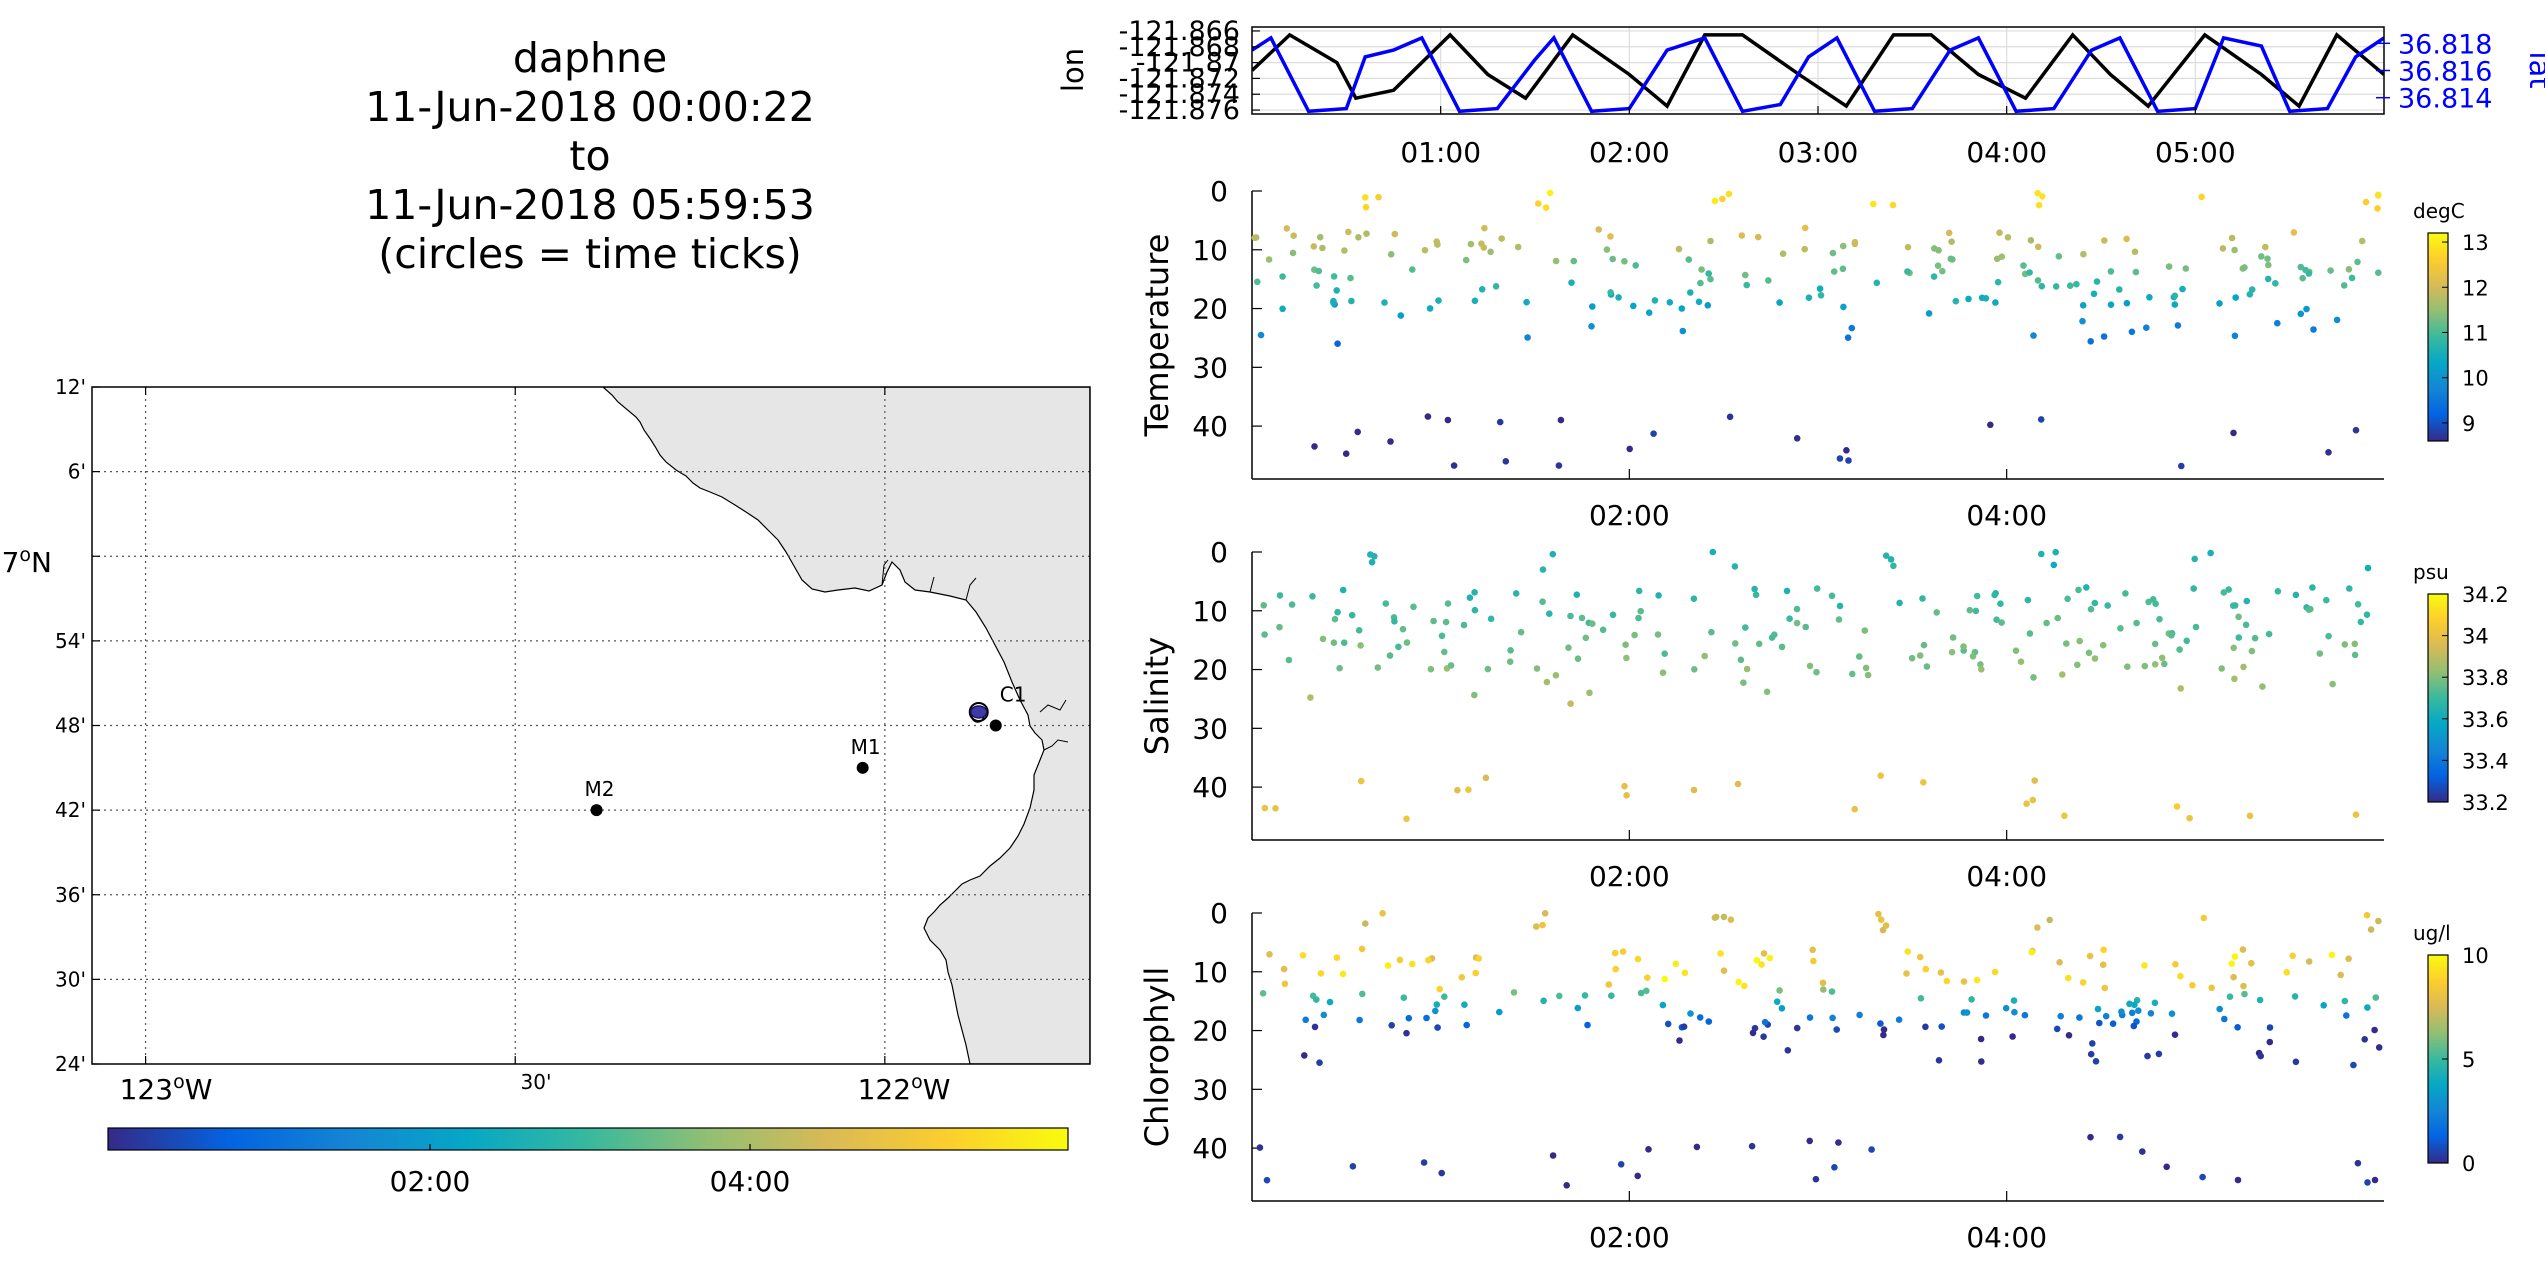 Image resolution: width=2545 pixels, height=1273 pixels. I want to click on glider-track-cluster, so click(978, 712).